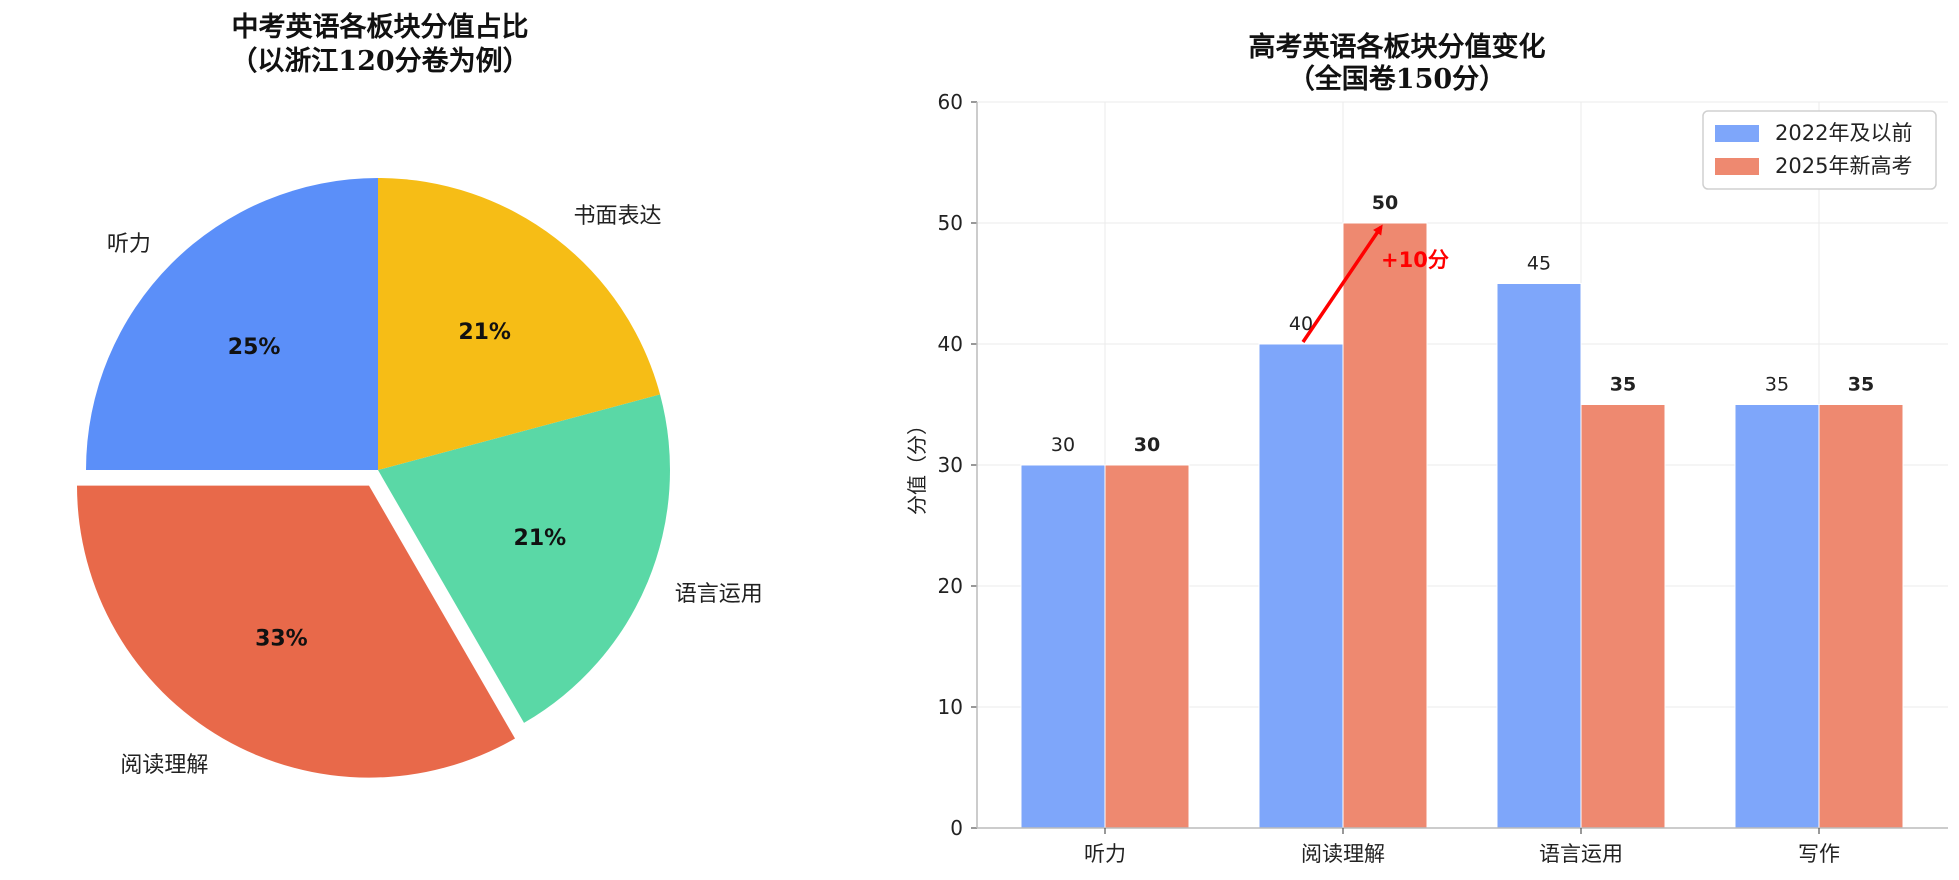  I want to click on bar-annotation: +10分, so click(1375, 283).